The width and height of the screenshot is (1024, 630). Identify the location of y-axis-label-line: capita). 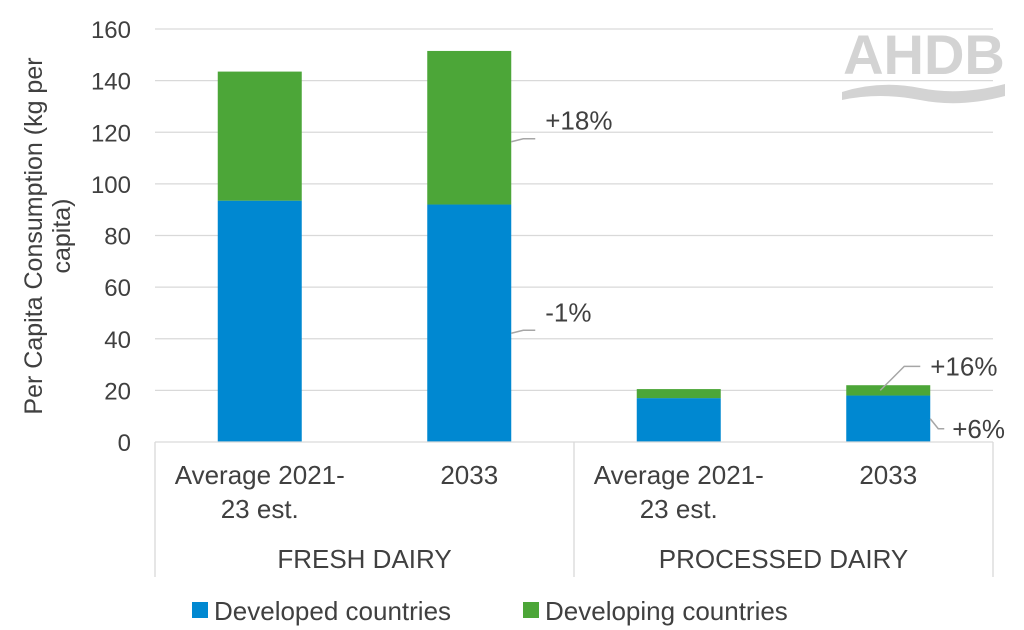
(62, 235).